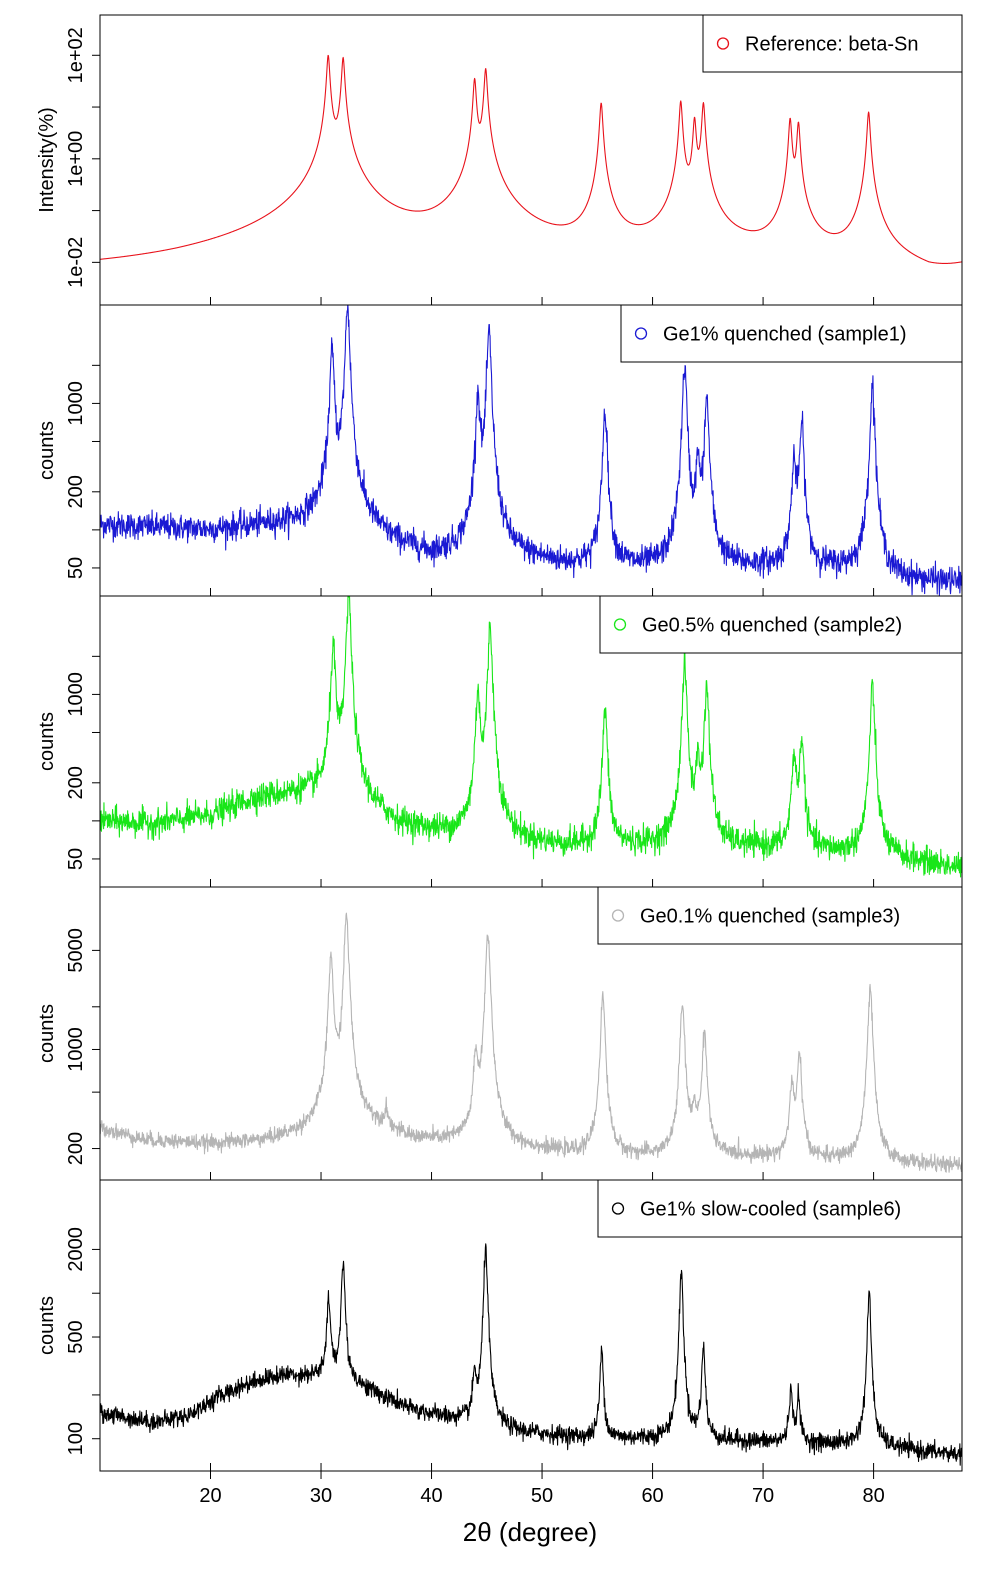  I want to click on x-tick-label-6: 70, so click(763, 1496).